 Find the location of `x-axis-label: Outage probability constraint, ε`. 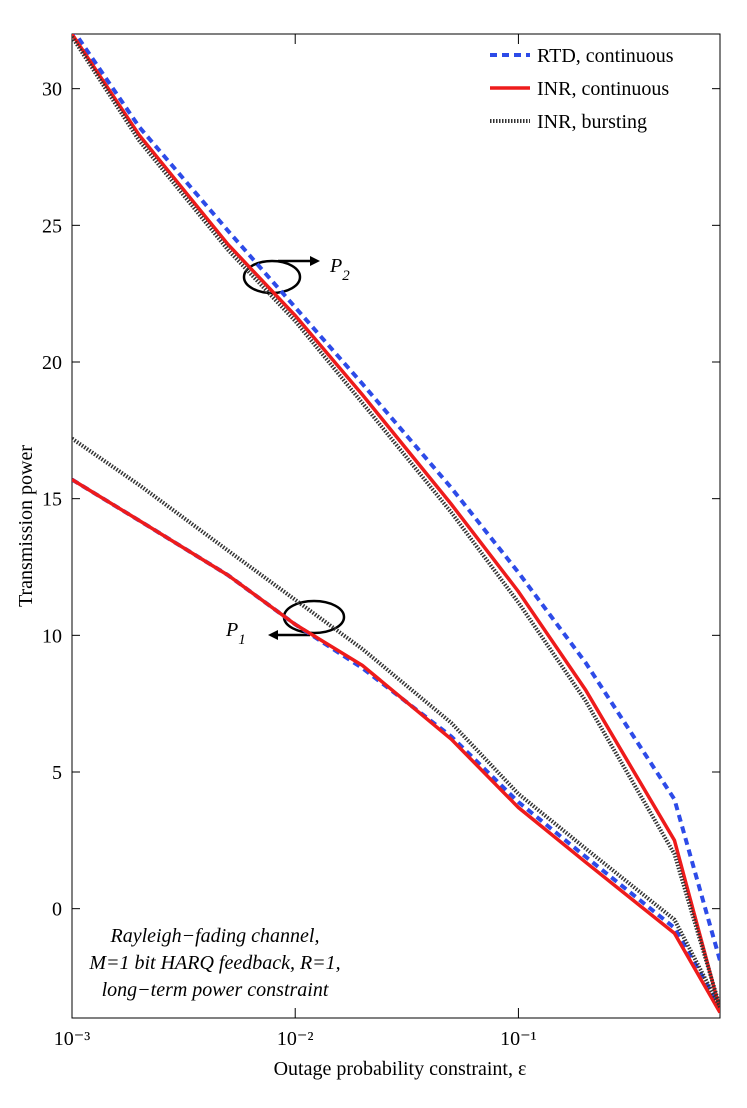

x-axis-label: Outage probability constraint, ε is located at coordinates (400, 1069).